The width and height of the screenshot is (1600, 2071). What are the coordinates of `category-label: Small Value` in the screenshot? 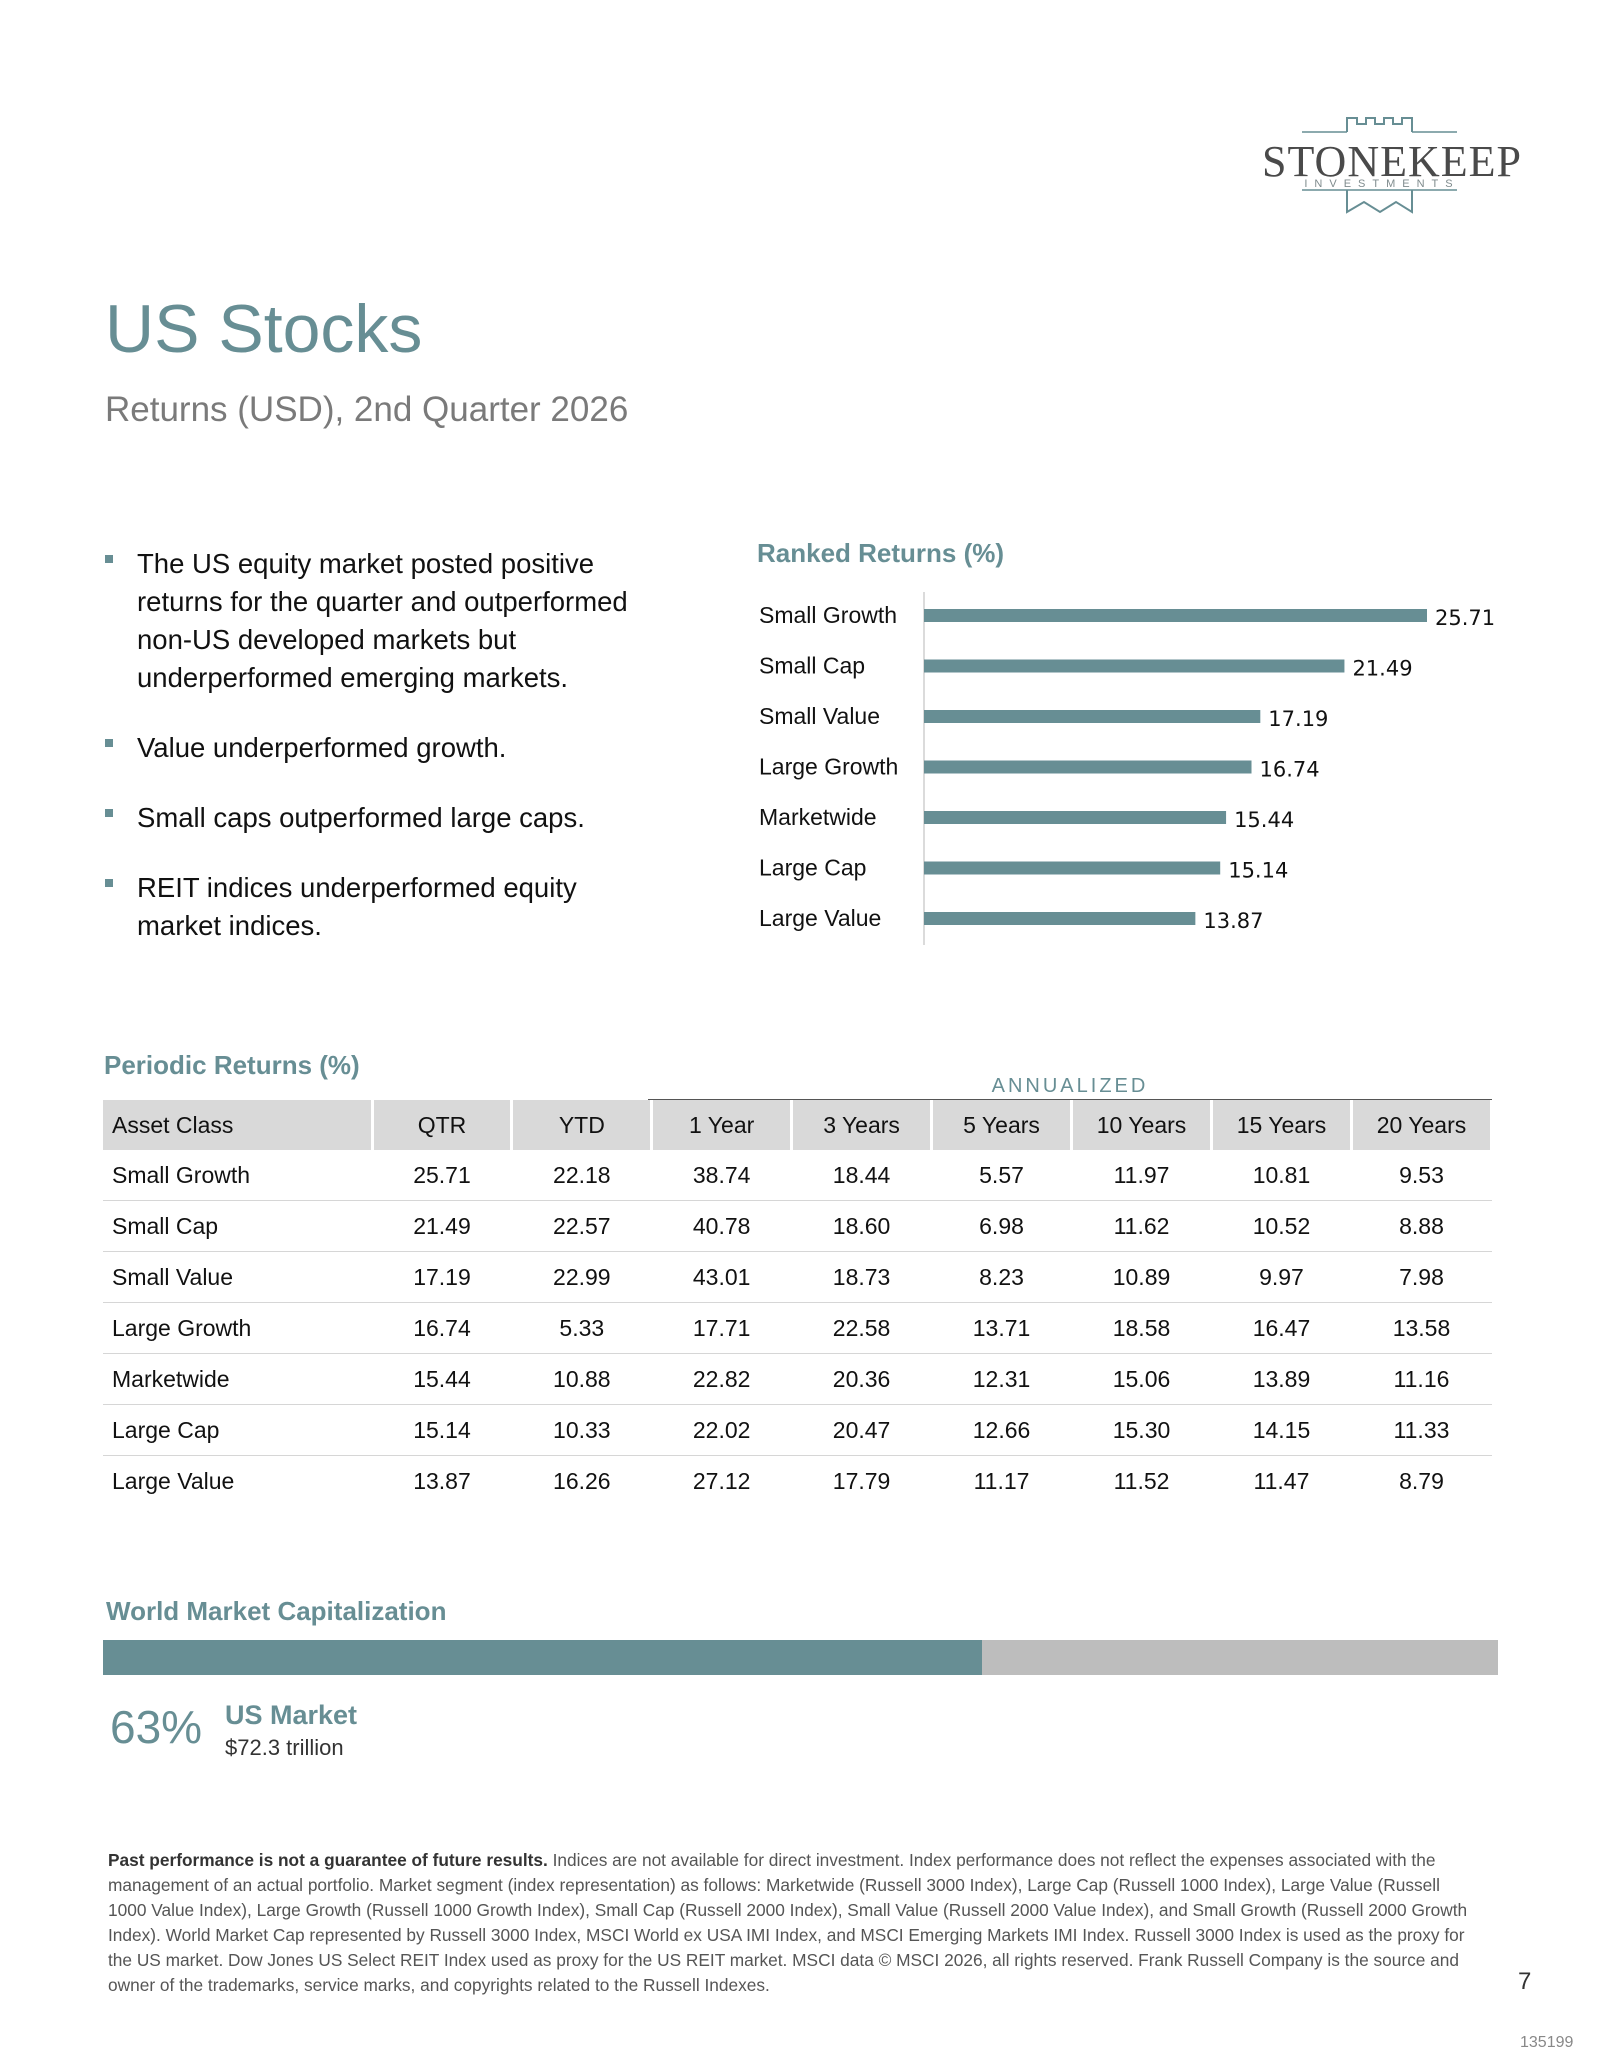 It's located at (819, 716).